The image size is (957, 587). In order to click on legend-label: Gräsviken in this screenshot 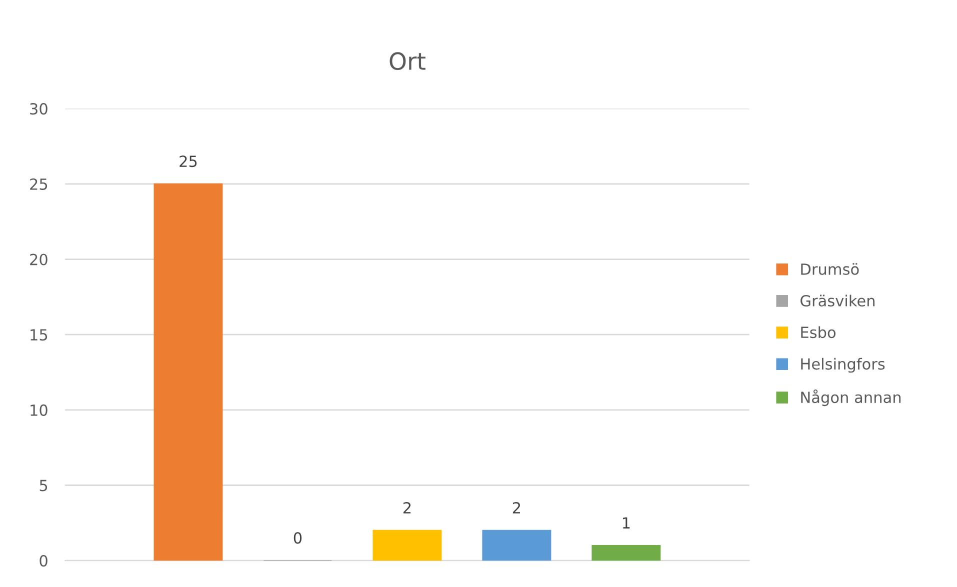, I will do `click(837, 300)`.